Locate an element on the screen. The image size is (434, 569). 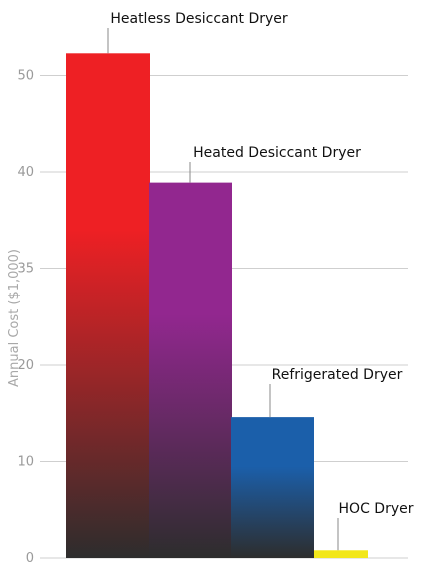
y-tick-label: 10 is located at coordinates (25, 462).